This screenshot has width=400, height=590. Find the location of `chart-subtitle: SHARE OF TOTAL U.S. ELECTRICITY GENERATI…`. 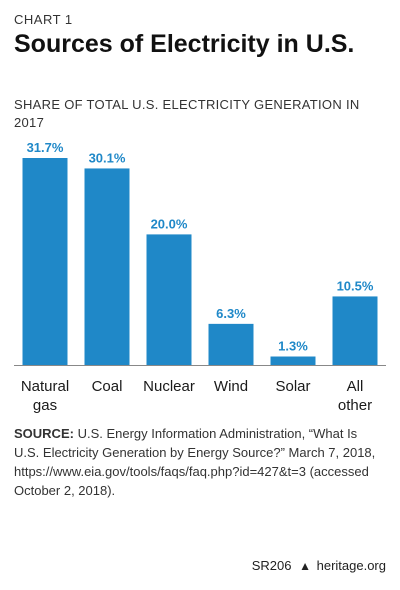

chart-subtitle: SHARE OF TOTAL U.S. ELECTRICITY GENERATI… is located at coordinates (187, 113).